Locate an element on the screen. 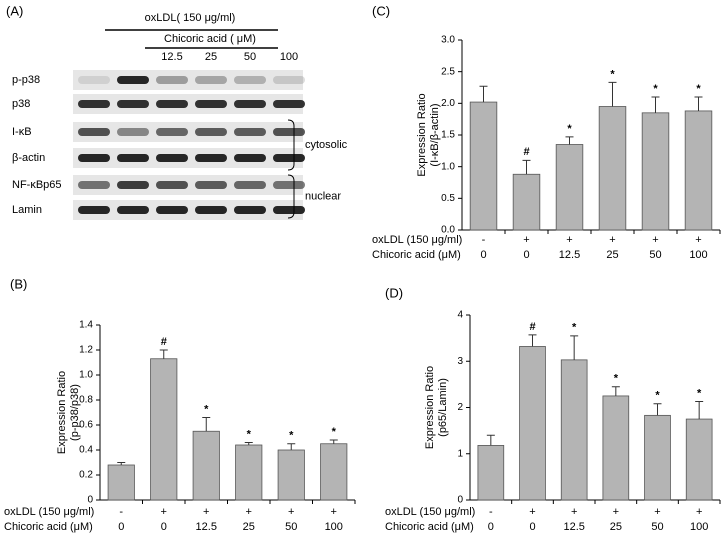  x-row-value: 100 is located at coordinates (699, 527).